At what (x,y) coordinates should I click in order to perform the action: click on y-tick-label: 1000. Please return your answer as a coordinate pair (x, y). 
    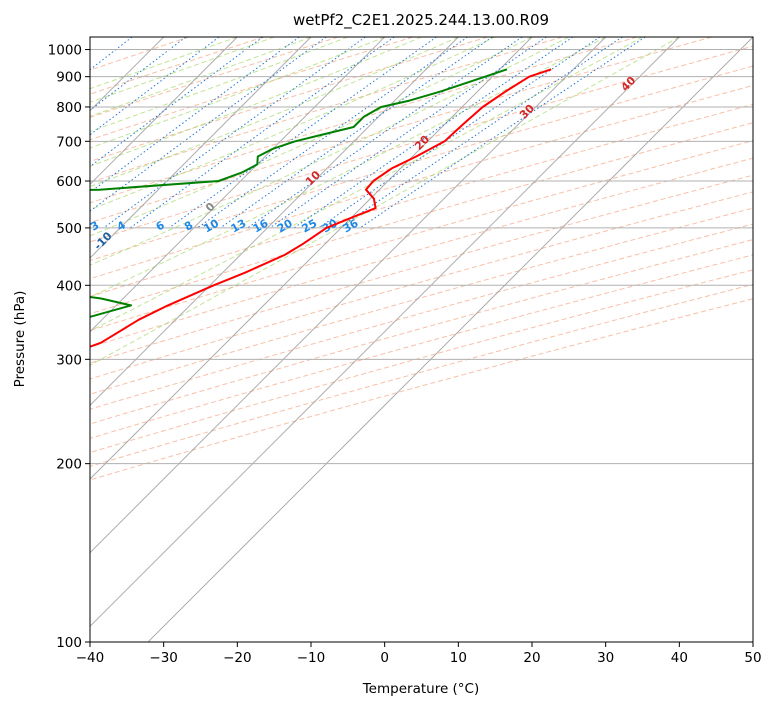
    Looking at the image, I should click on (65, 51).